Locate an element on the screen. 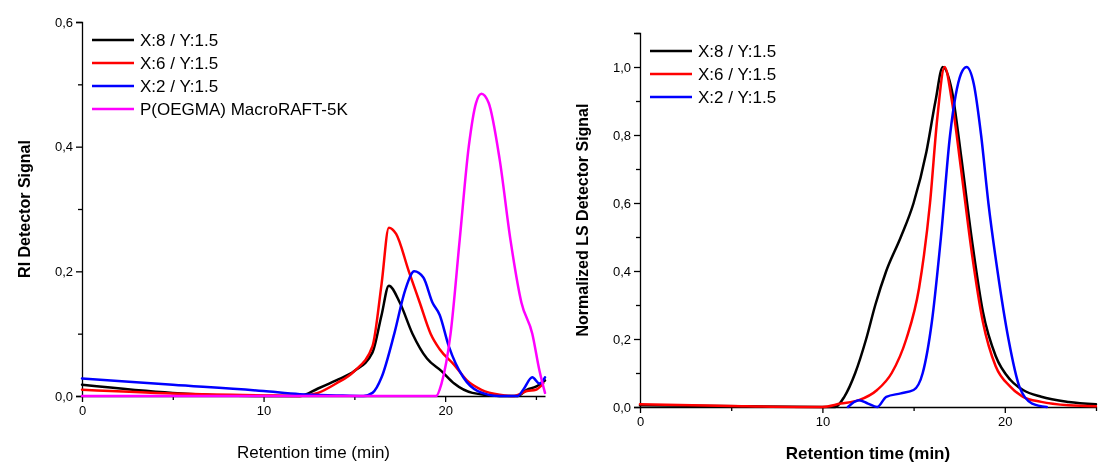  y-axis-title: Normalized LS Detector Signal is located at coordinates (582, 220).